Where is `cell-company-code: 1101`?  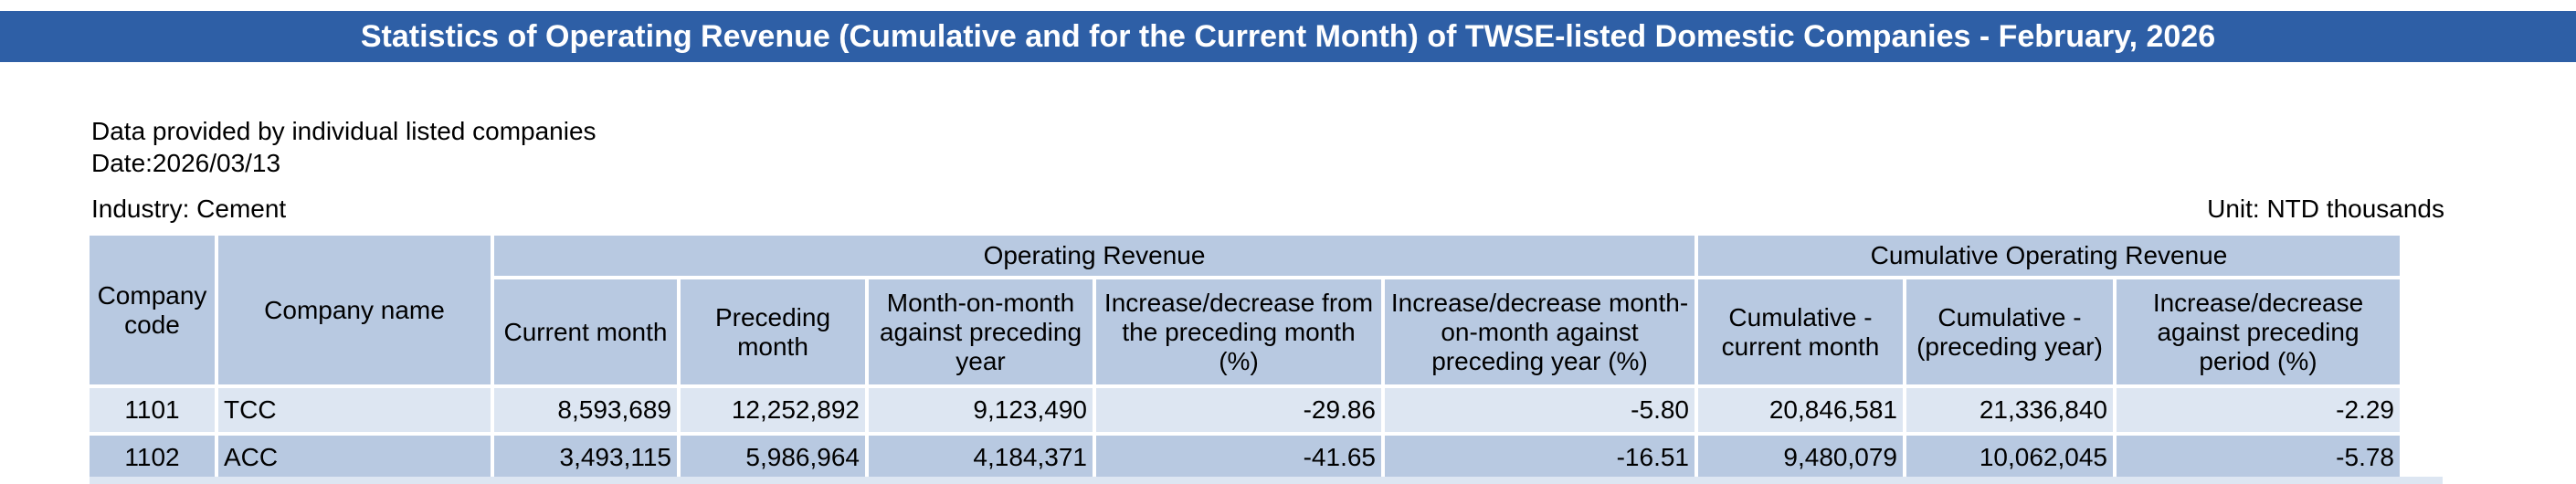 cell-company-code: 1101 is located at coordinates (152, 410).